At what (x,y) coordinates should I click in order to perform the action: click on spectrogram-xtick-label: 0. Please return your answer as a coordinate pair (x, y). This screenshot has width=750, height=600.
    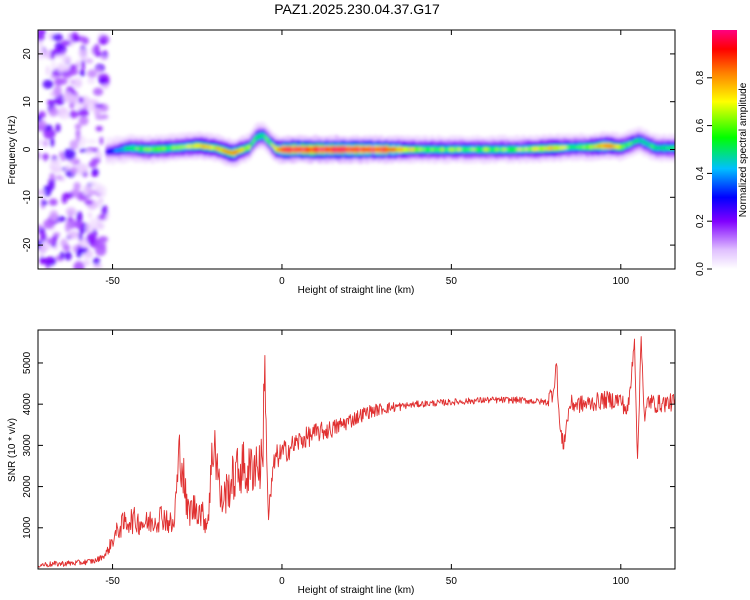
    Looking at the image, I should click on (282, 281).